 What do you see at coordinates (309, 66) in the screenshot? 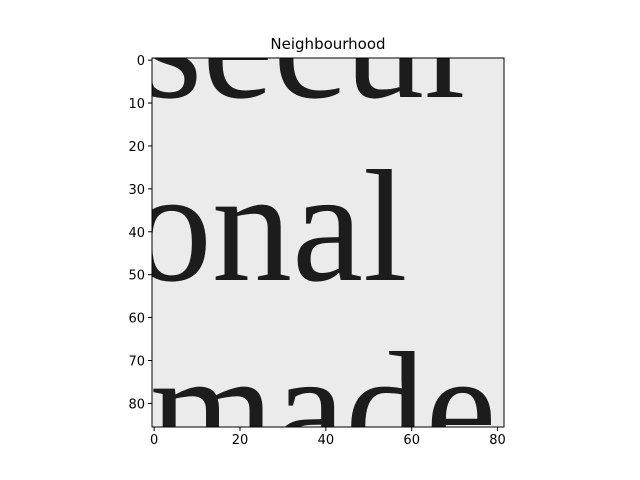
I see `image-word: secur` at bounding box center [309, 66].